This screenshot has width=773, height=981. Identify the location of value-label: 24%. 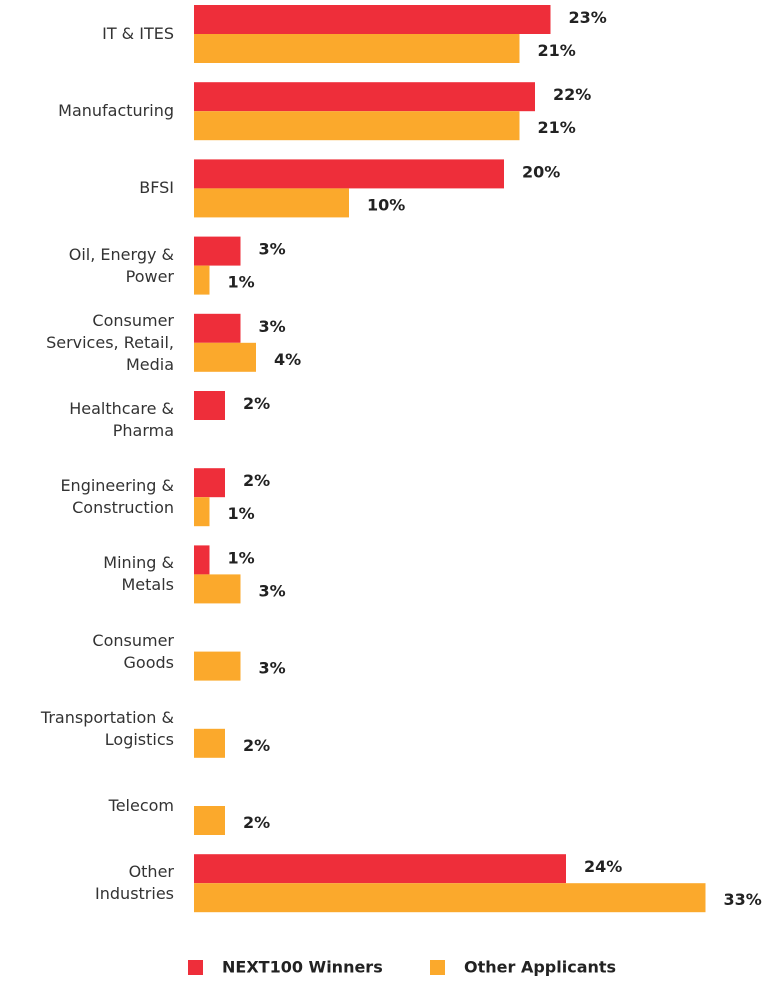
(603, 866).